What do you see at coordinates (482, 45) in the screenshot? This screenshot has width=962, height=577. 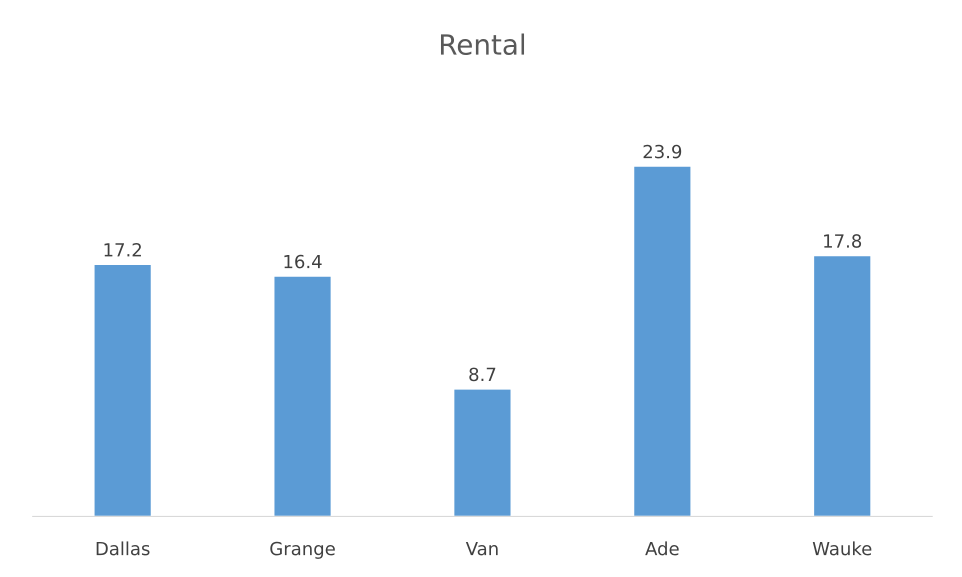 I see `chart-title: Rental` at bounding box center [482, 45].